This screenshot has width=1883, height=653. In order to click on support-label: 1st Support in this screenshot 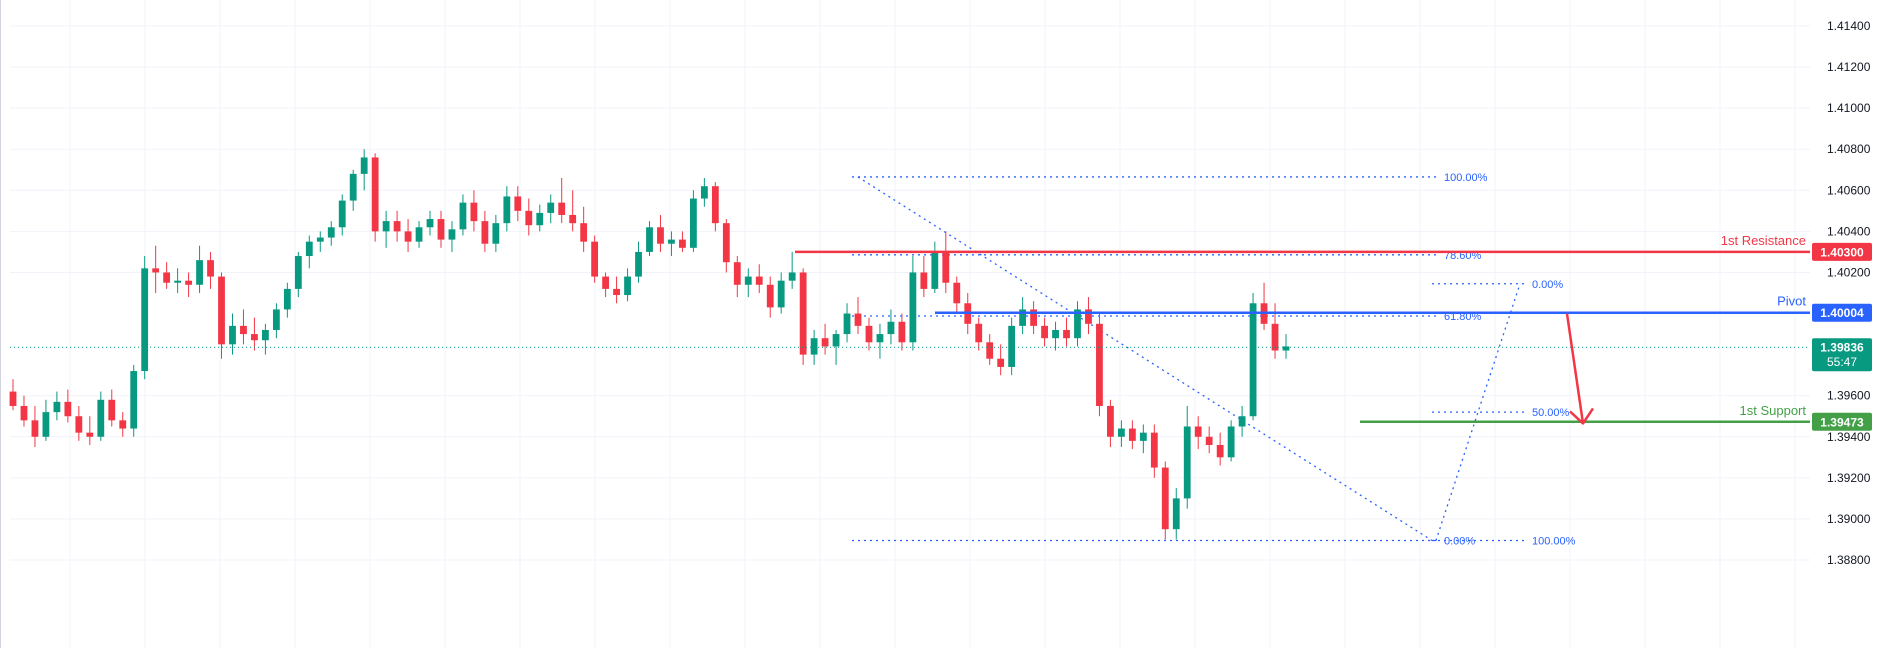, I will do `click(1773, 410)`.